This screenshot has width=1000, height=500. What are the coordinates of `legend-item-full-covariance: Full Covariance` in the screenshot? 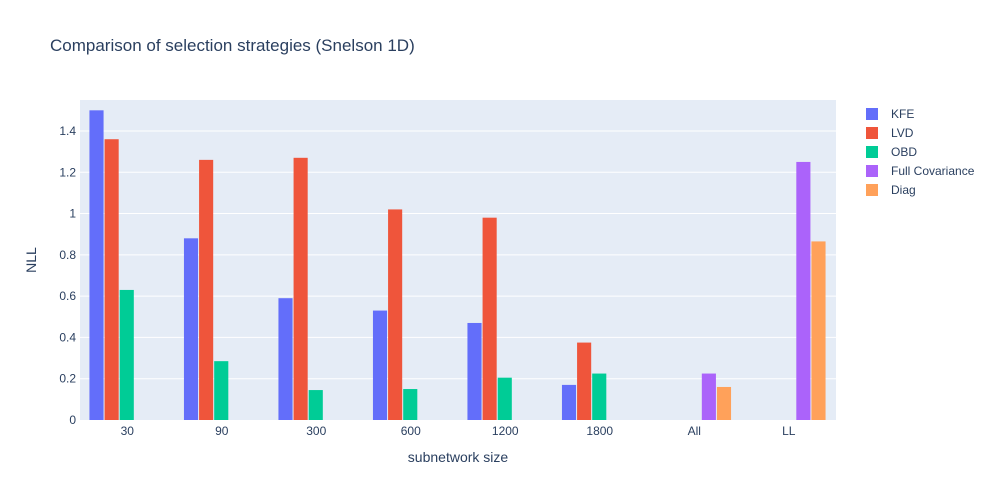 It's located at (920, 171).